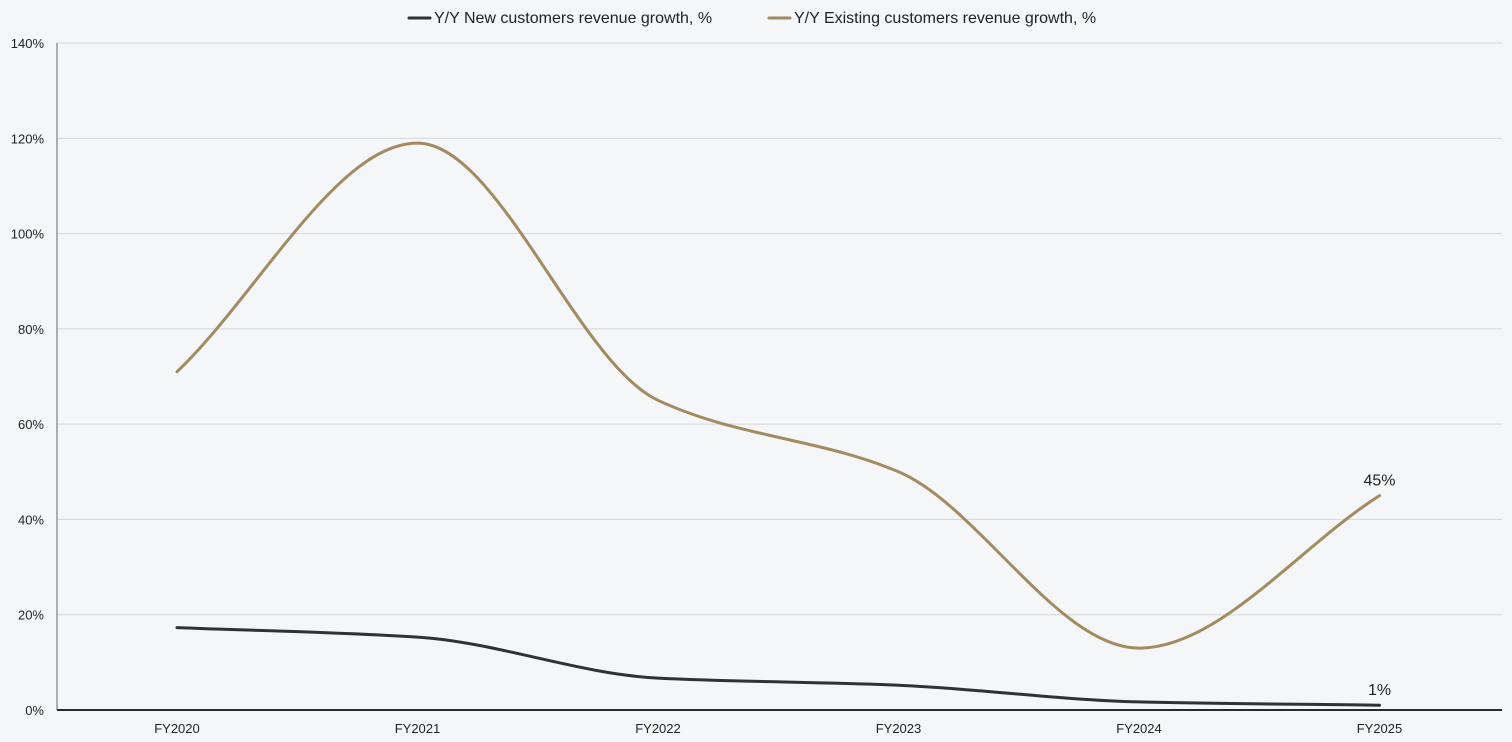  I want to click on data-label-new-customers: 1%, so click(1379, 690).